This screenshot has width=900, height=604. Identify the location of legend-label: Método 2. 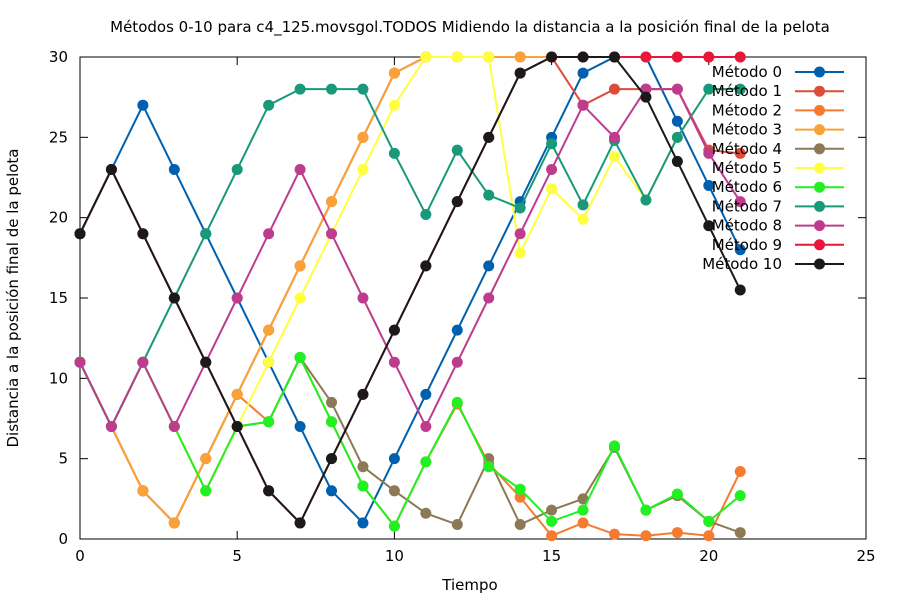
(747, 110).